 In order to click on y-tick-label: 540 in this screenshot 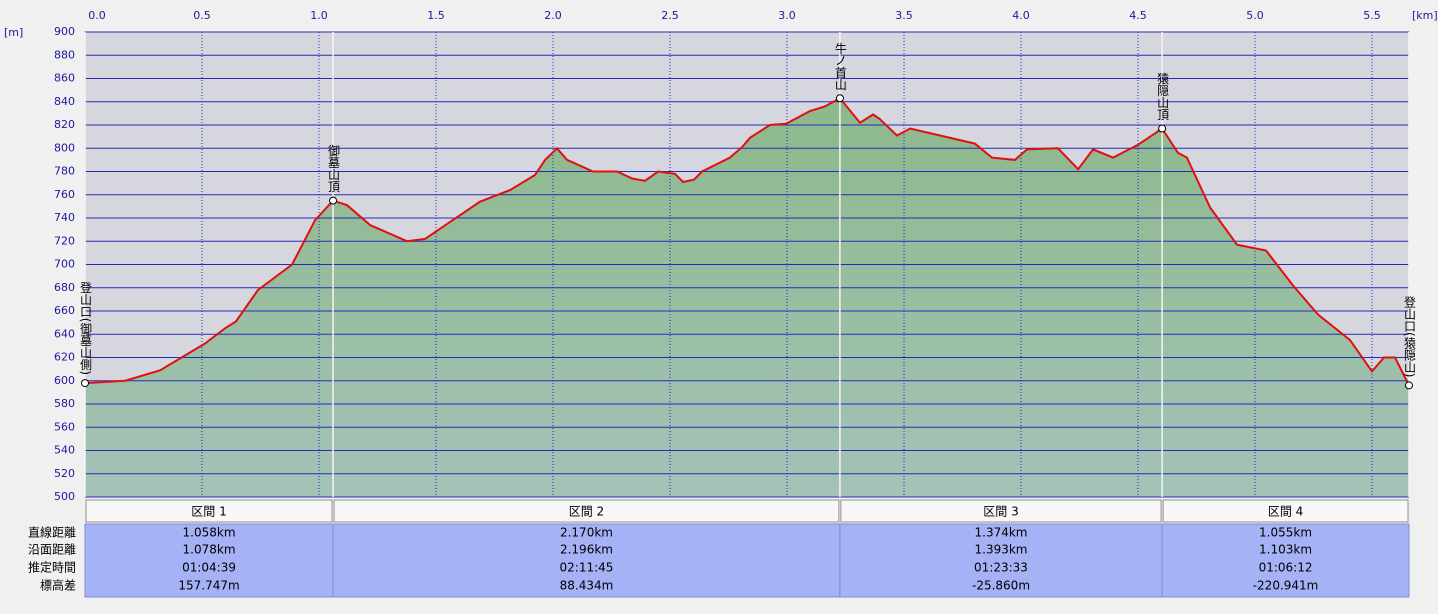, I will do `click(64, 450)`.